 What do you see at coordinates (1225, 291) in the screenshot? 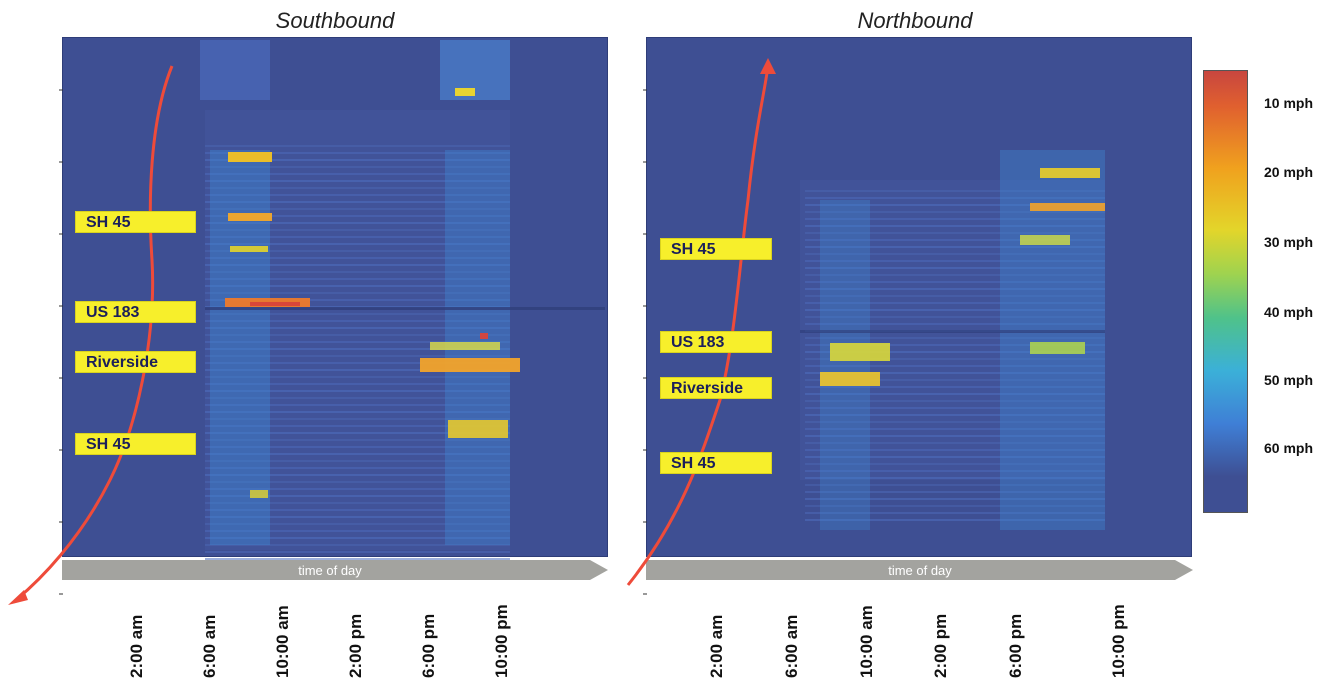
I see `colorbar` at bounding box center [1225, 291].